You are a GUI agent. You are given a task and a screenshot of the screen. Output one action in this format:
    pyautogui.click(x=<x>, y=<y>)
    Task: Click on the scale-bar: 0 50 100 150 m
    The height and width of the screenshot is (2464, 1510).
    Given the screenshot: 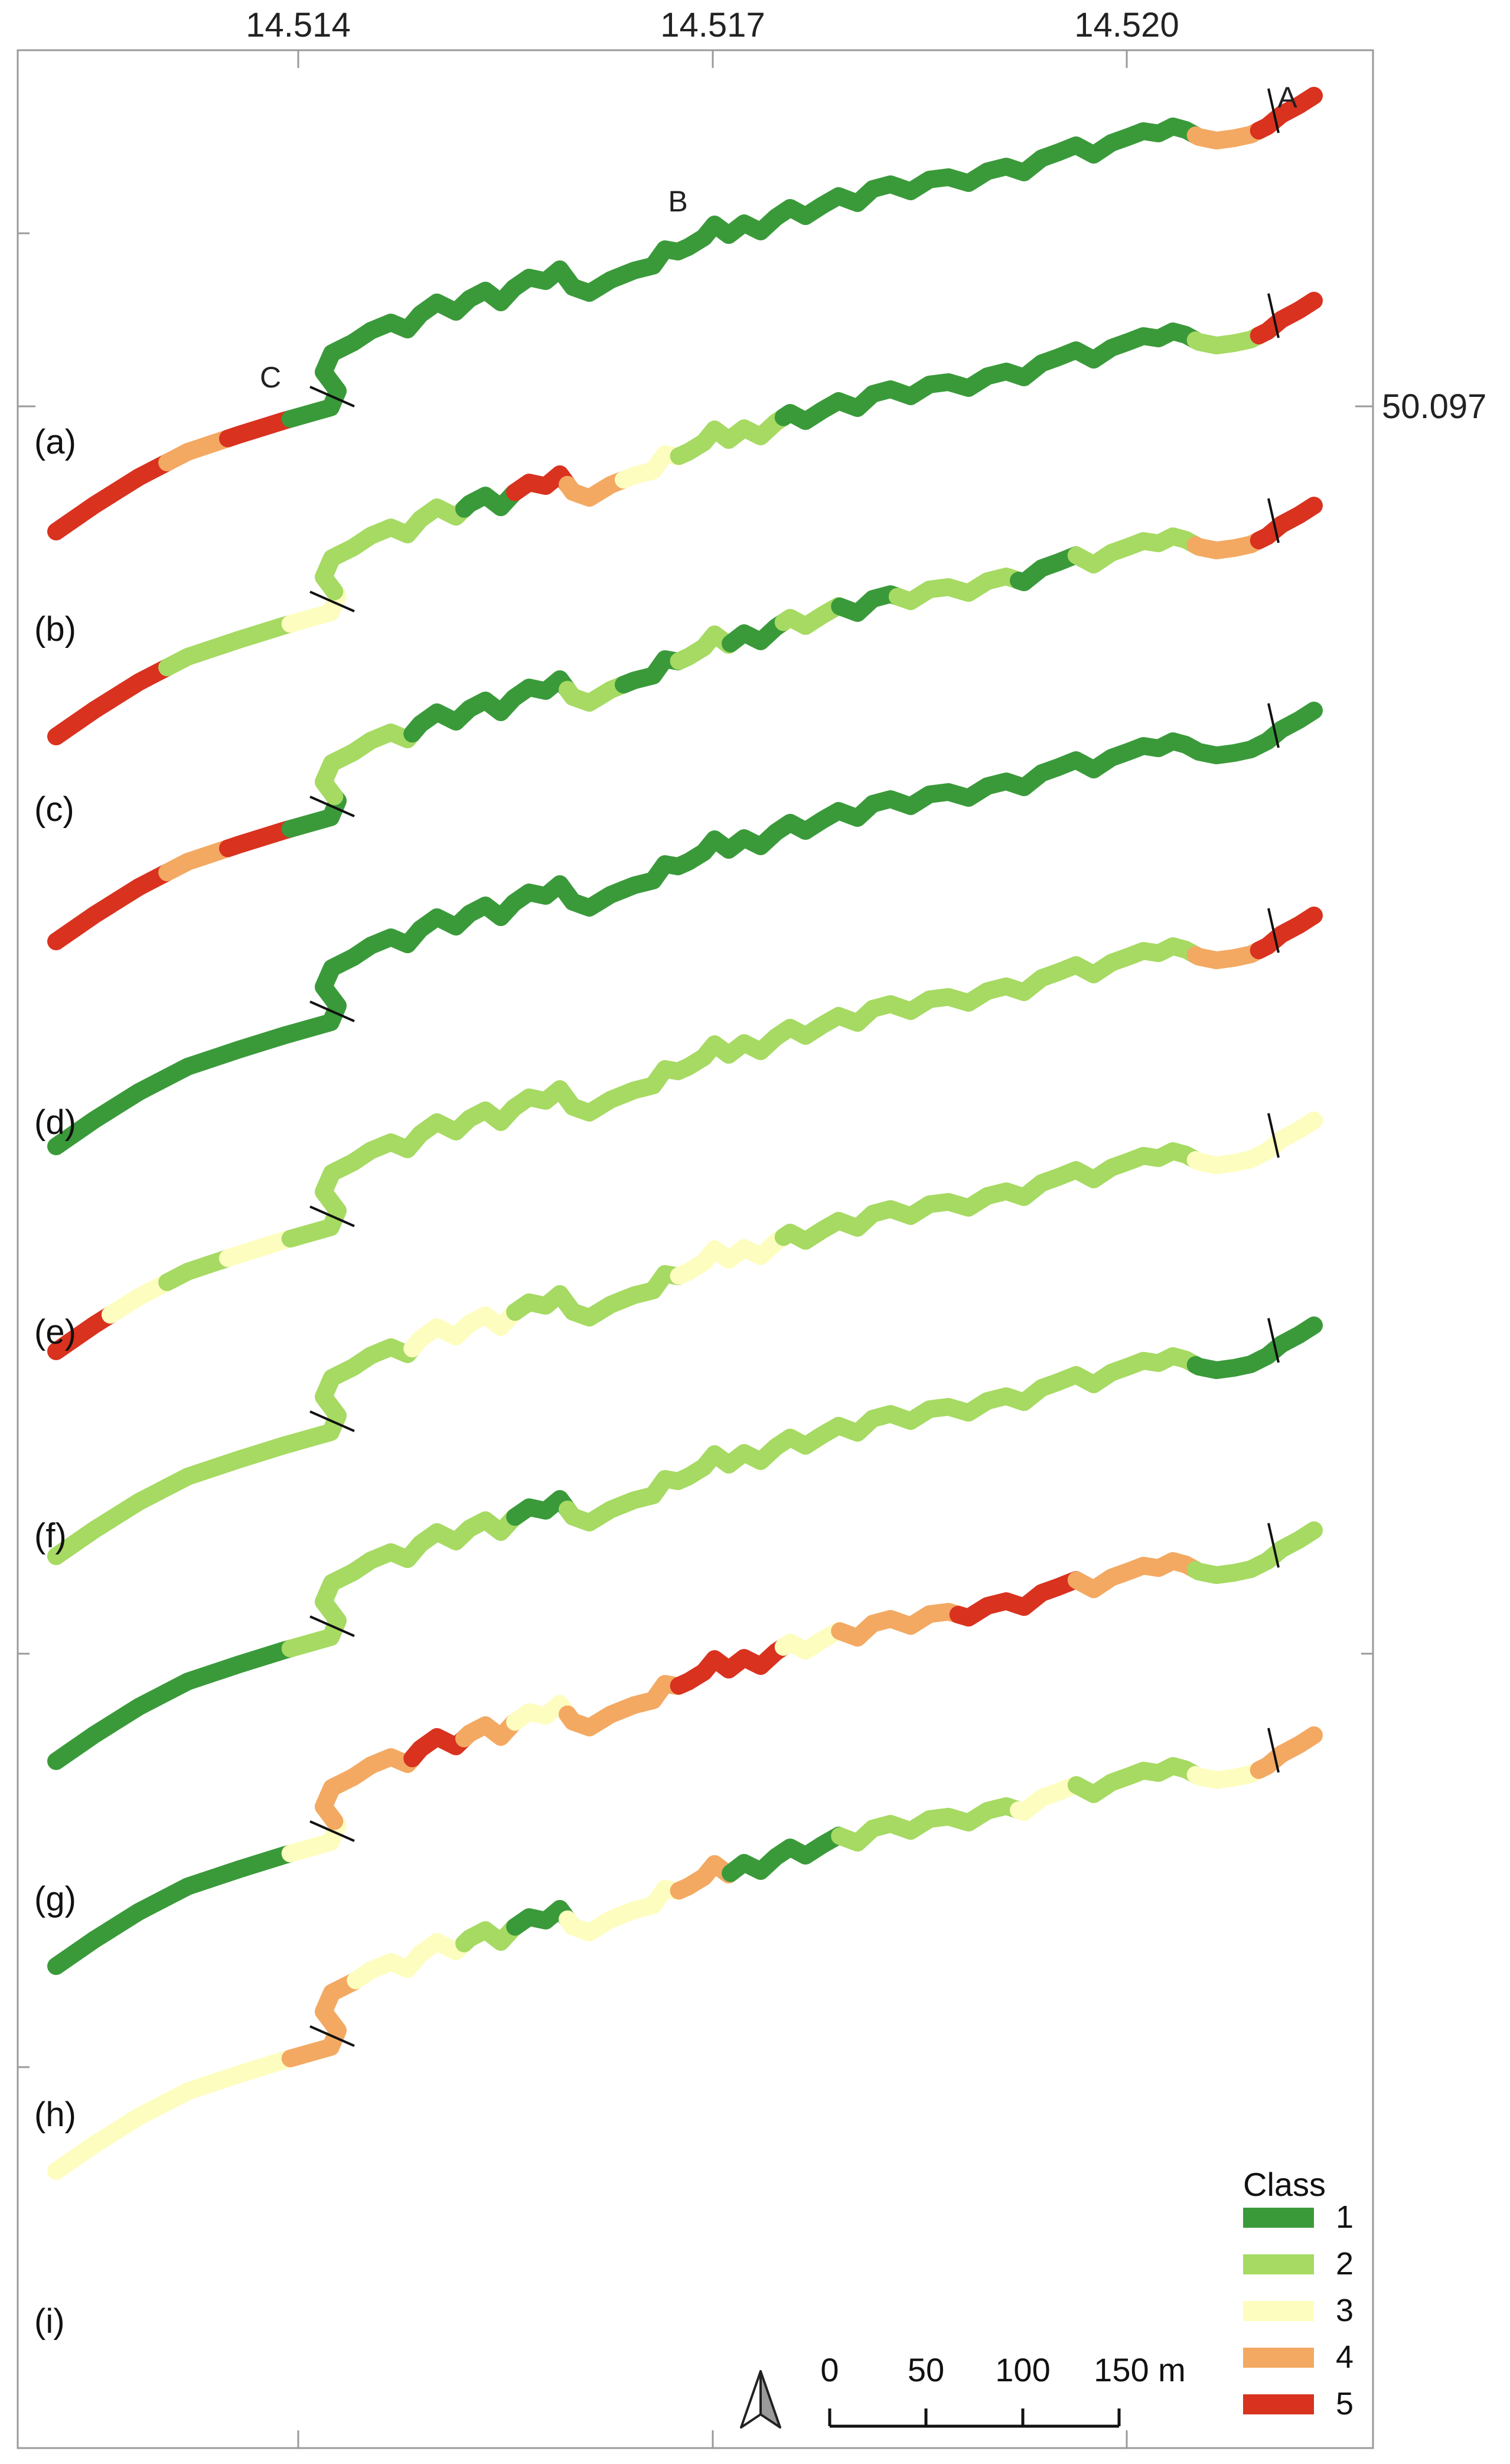 What is the action you would take?
    pyautogui.click(x=1003, y=2389)
    